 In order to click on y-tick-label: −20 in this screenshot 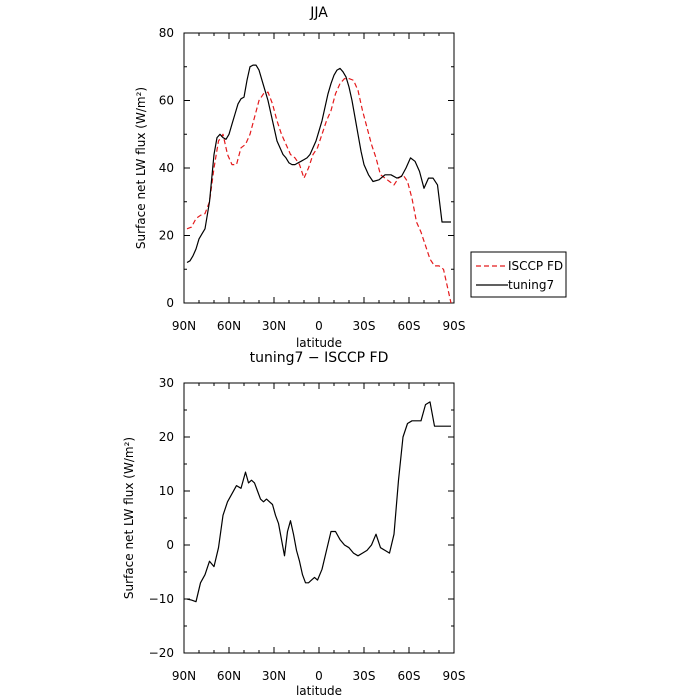, I will do `click(161, 653)`.